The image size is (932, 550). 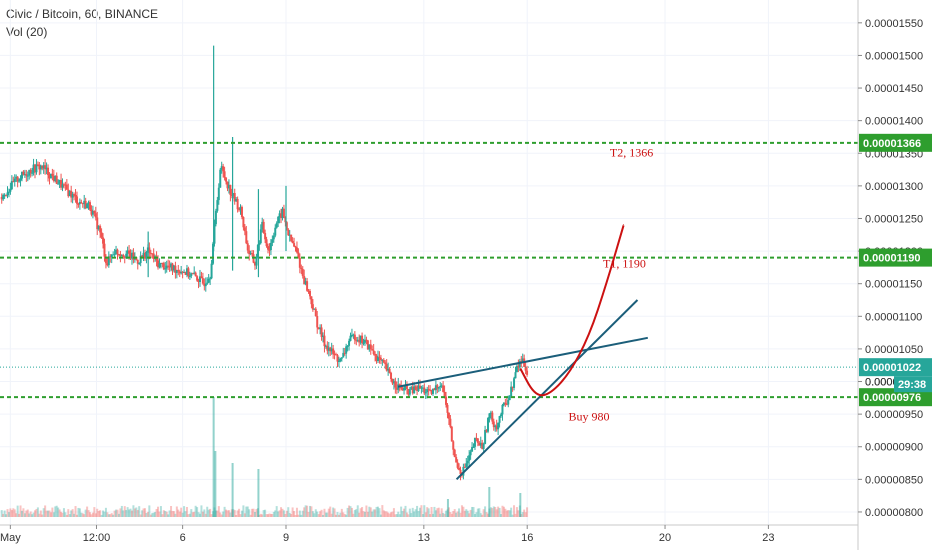 What do you see at coordinates (589, 417) in the screenshot?
I see `annotation-label: Buy 980` at bounding box center [589, 417].